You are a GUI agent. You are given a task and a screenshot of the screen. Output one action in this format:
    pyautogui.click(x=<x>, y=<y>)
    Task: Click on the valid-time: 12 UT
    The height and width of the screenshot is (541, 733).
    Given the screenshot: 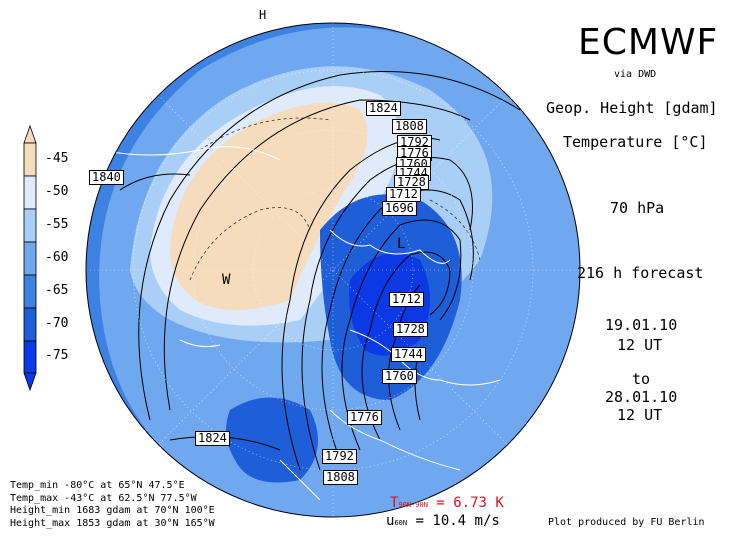 What is the action you would take?
    pyautogui.click(x=640, y=415)
    